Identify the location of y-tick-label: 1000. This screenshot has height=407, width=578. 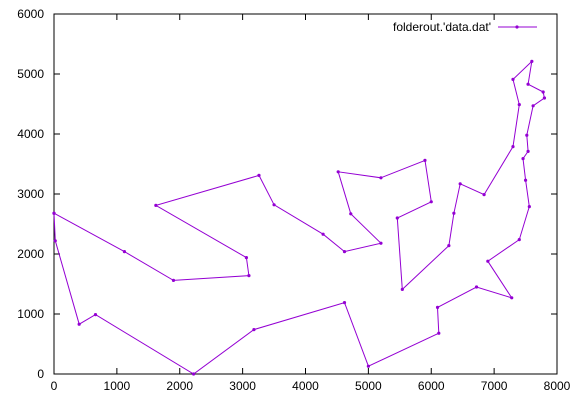
(30, 314).